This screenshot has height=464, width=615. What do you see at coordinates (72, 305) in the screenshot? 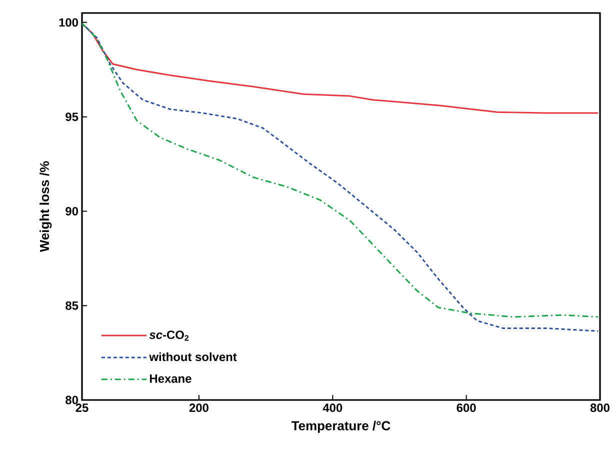
I see `y-tick-label: 85` at bounding box center [72, 305].